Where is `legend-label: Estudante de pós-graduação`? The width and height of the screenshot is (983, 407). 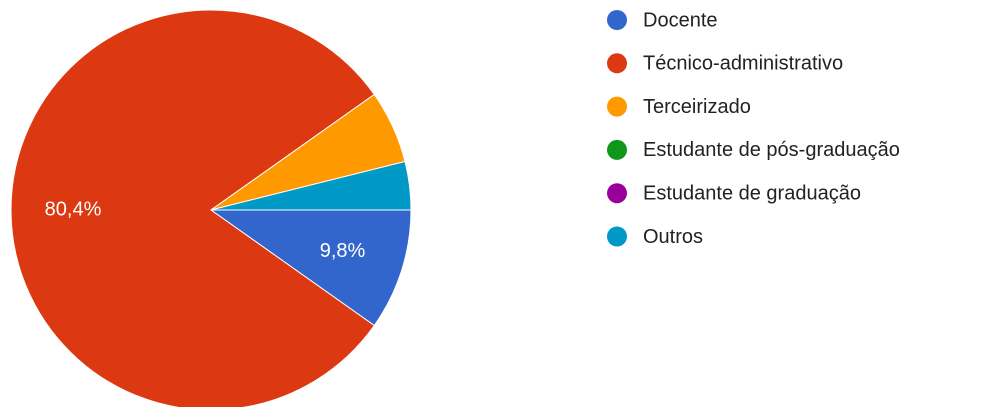
legend-label: Estudante de pós-graduação is located at coordinates (771, 150).